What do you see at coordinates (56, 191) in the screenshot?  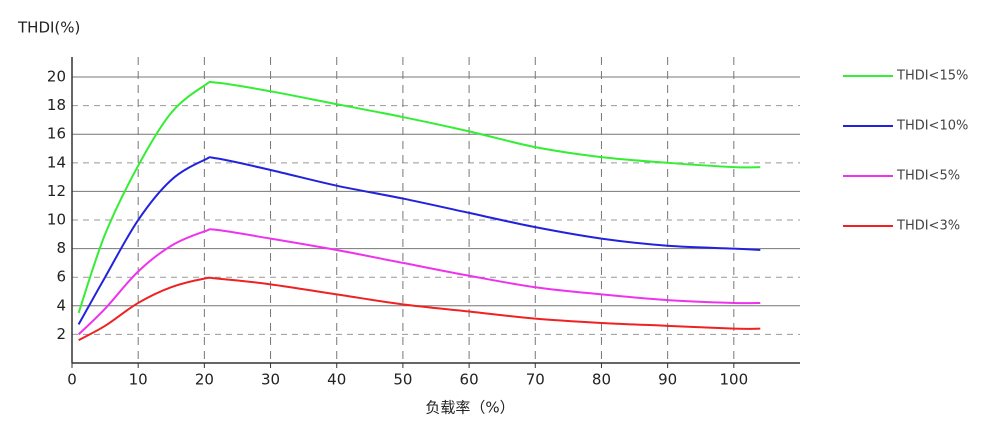 I see `y-tick-label: 12` at bounding box center [56, 191].